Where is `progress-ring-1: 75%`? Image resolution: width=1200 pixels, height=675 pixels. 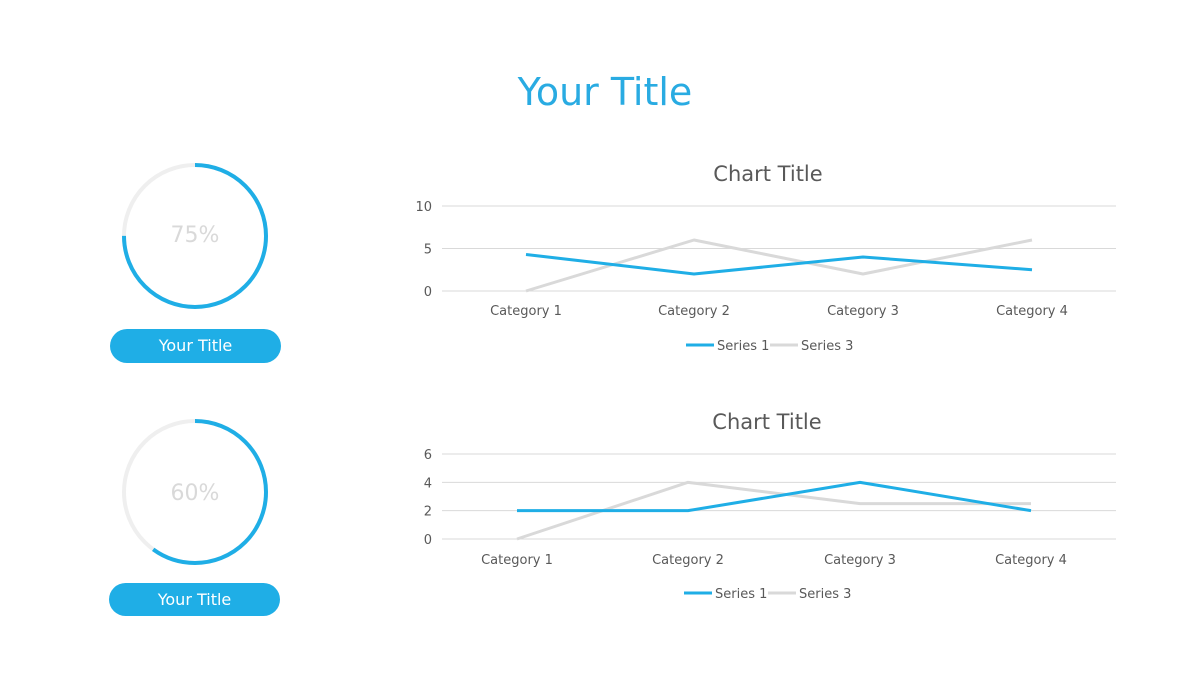
progress-ring-1: 75% is located at coordinates (195, 236).